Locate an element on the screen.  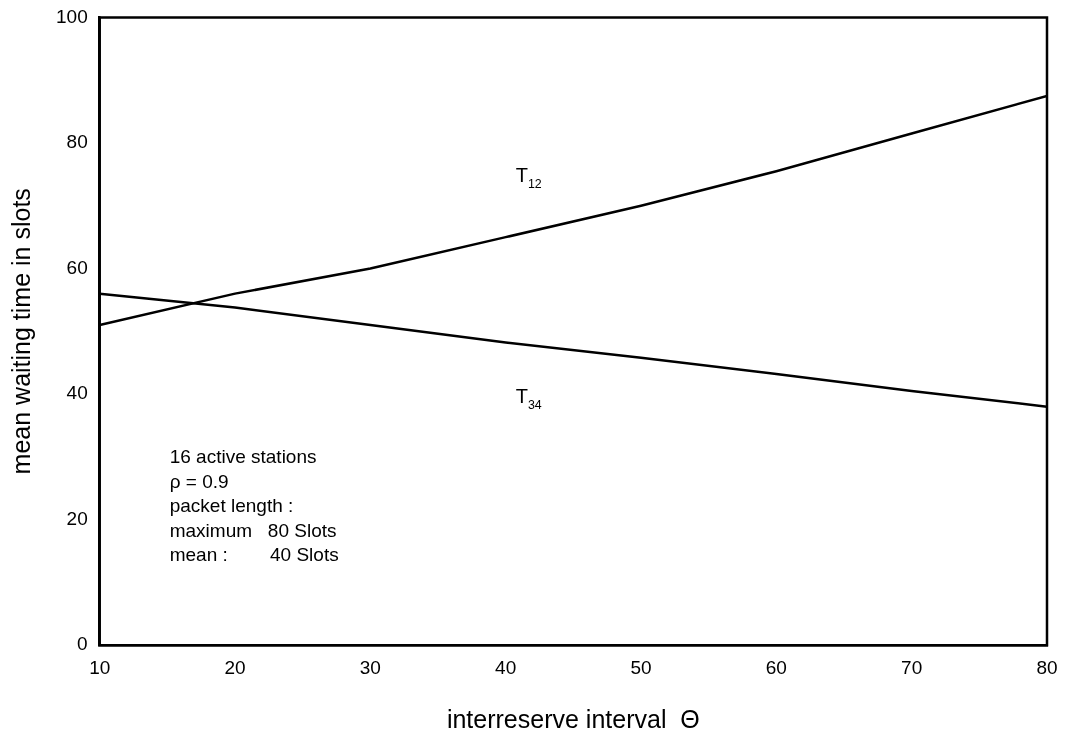
x-tick-label: 20 is located at coordinates (235, 667).